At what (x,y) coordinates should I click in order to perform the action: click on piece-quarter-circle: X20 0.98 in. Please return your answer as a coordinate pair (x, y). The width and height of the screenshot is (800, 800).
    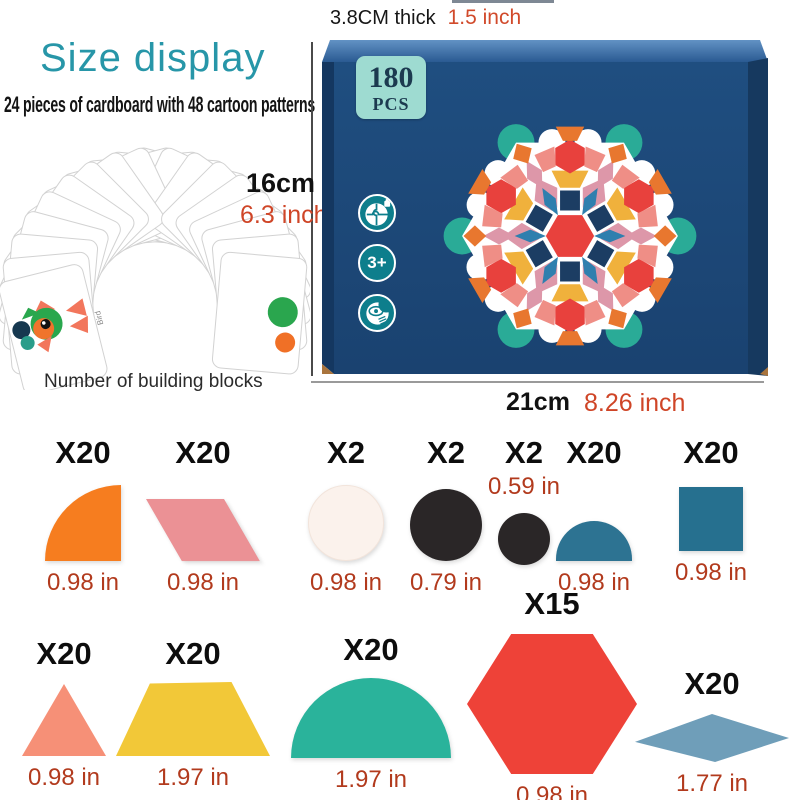
    Looking at the image, I should click on (83, 515).